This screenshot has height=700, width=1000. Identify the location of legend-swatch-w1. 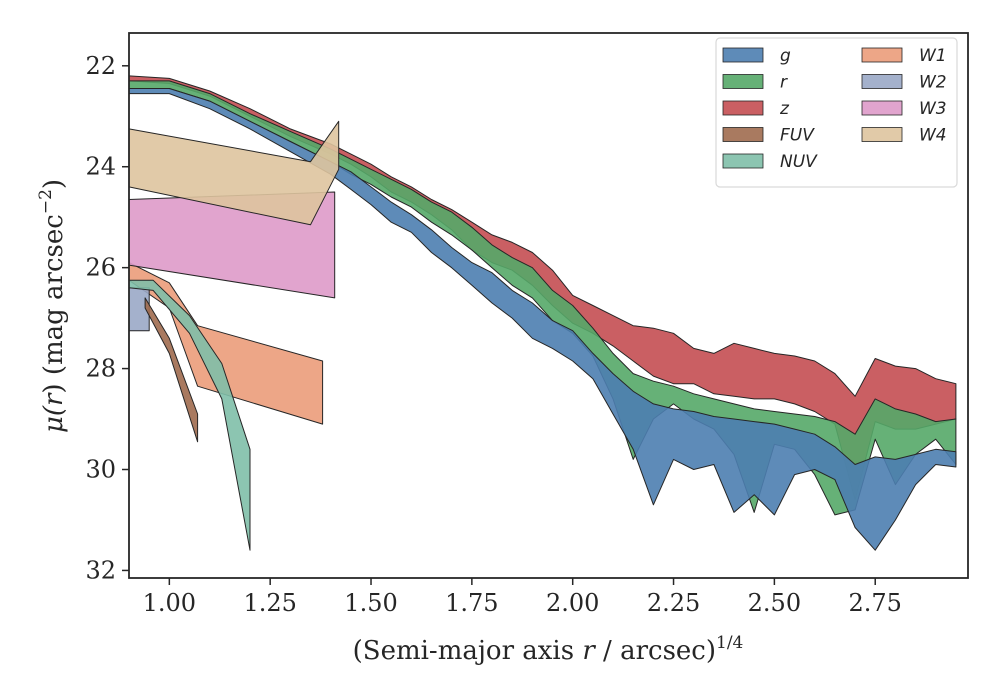
(882, 55).